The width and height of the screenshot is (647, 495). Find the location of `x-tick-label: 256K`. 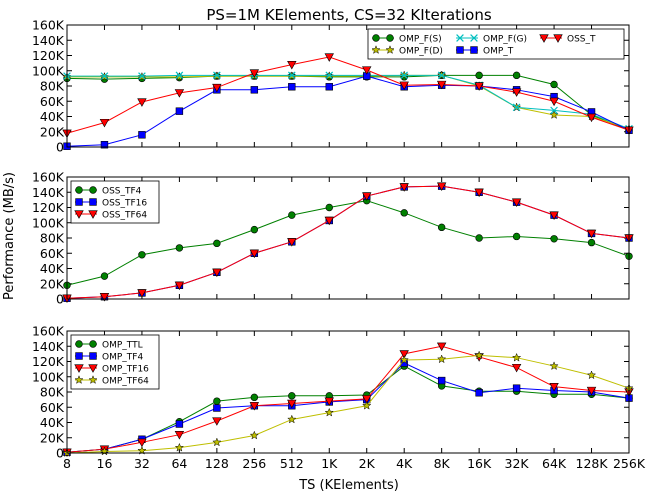

x-tick-label: 256K is located at coordinates (629, 463).